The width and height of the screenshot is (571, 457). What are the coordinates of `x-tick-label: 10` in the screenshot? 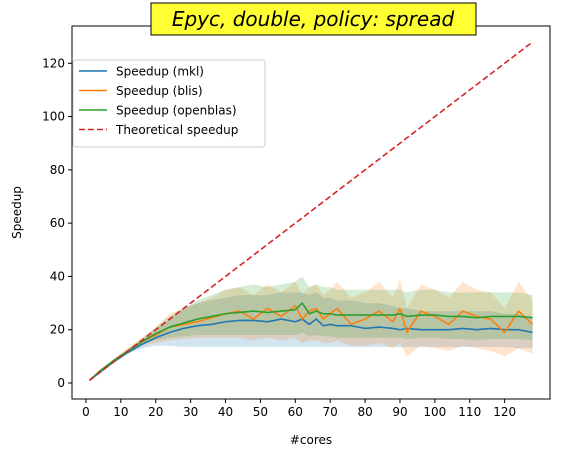 It's located at (120, 412).